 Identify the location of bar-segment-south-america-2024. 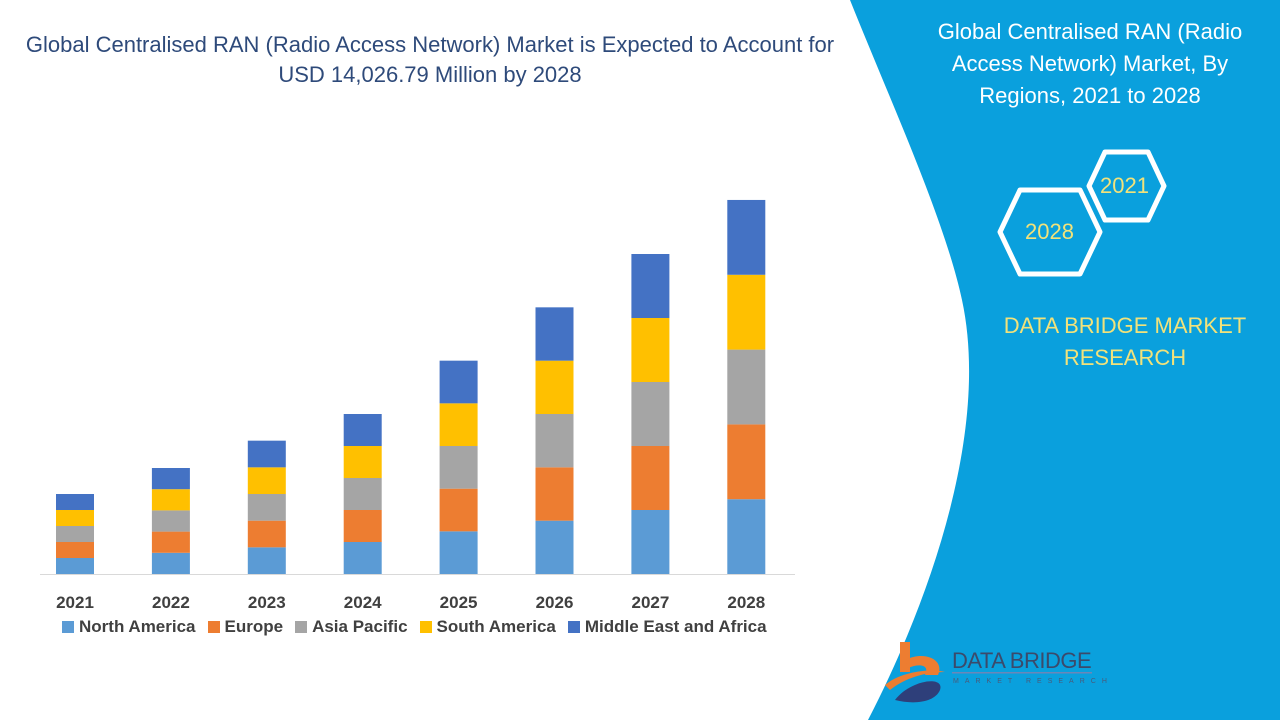
(362, 462).